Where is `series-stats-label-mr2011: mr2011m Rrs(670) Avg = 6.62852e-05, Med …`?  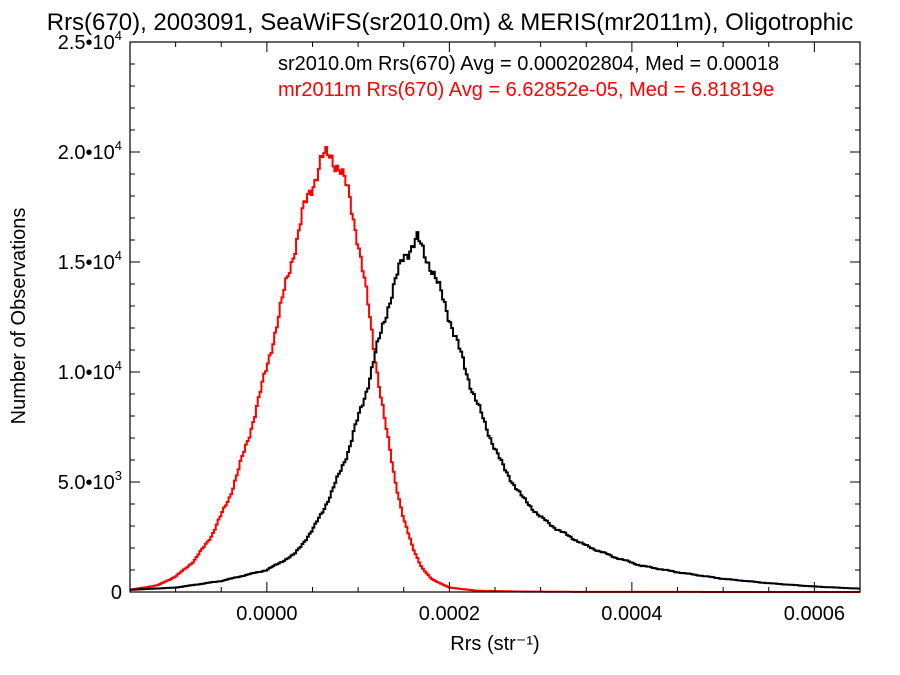 series-stats-label-mr2011: mr2011m Rrs(670) Avg = 6.62852e-05, Med … is located at coordinates (526, 90).